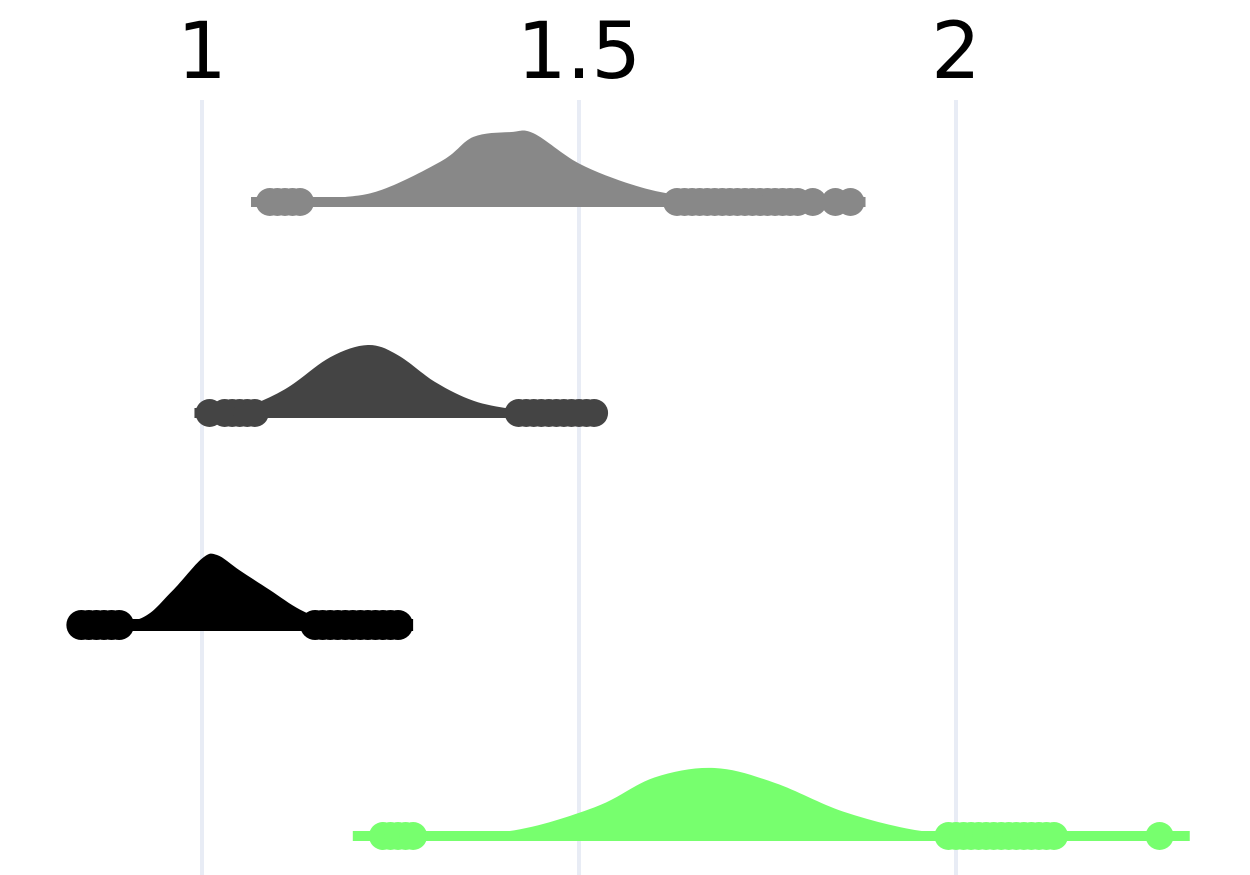  What do you see at coordinates (956, 52) in the screenshot?
I see `x-tick-label: 2` at bounding box center [956, 52].